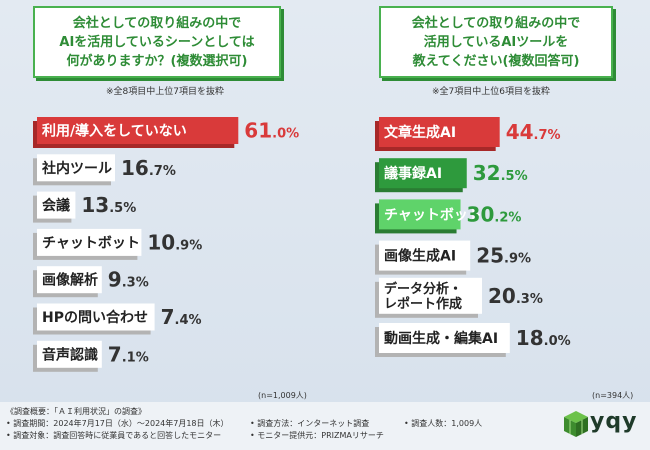  What do you see at coordinates (157, 61) in the screenshot?
I see `left-question-line: 何がありますか？(複数選択可)` at bounding box center [157, 61].